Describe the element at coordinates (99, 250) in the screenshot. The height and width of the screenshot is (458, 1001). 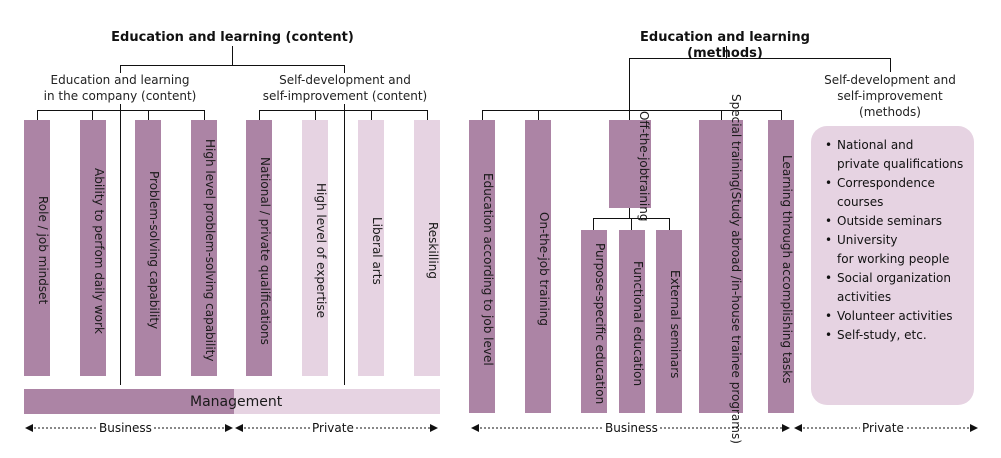
I see `content-bar-label: Ability to perfom daily work` at that location.